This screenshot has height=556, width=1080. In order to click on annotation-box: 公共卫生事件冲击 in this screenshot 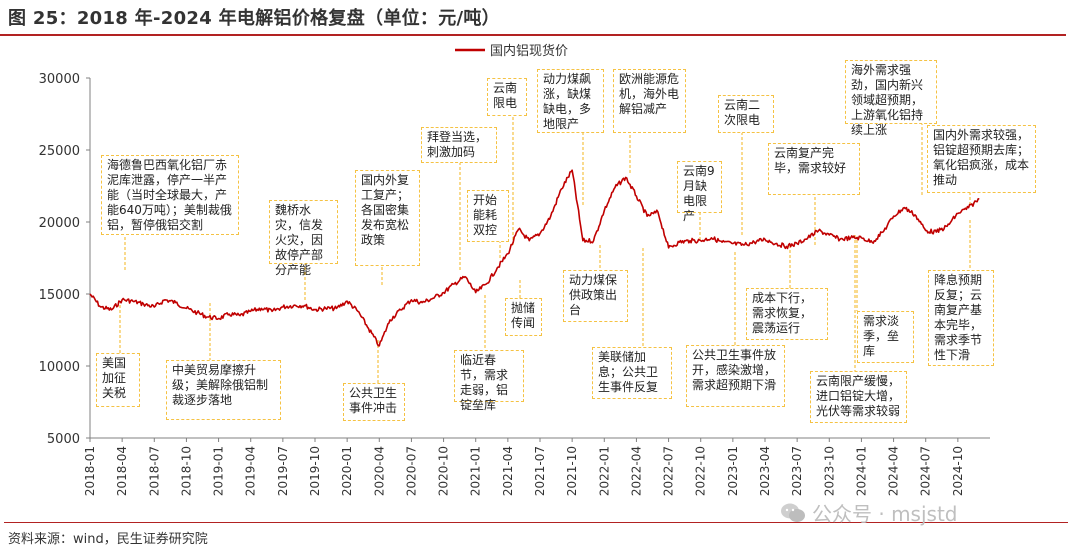, I will do `click(374, 402)`.